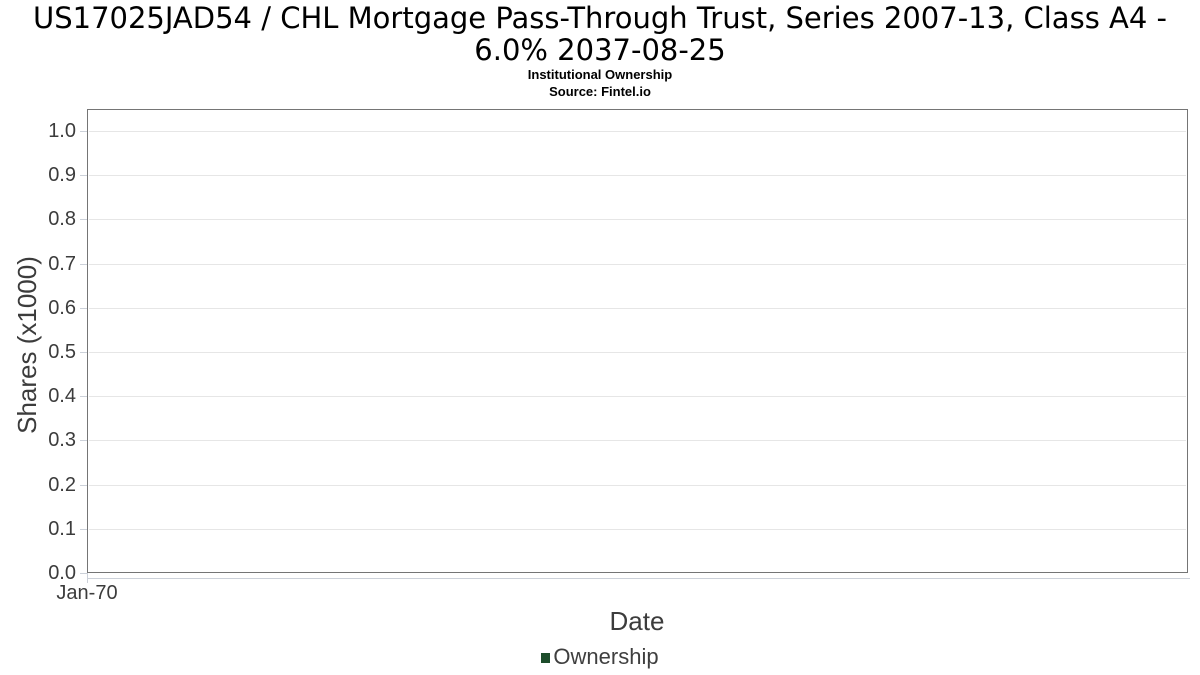 This screenshot has height=675, width=1200. What do you see at coordinates (600, 74) in the screenshot?
I see `chart-subtitle: Institutional Ownership` at bounding box center [600, 74].